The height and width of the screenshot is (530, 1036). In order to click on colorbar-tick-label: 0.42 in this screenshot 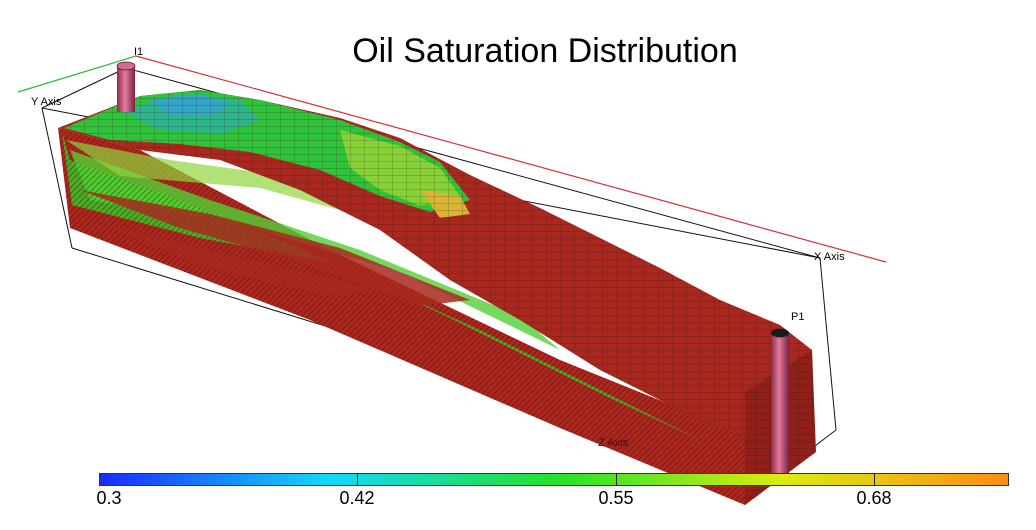, I will do `click(357, 498)`.